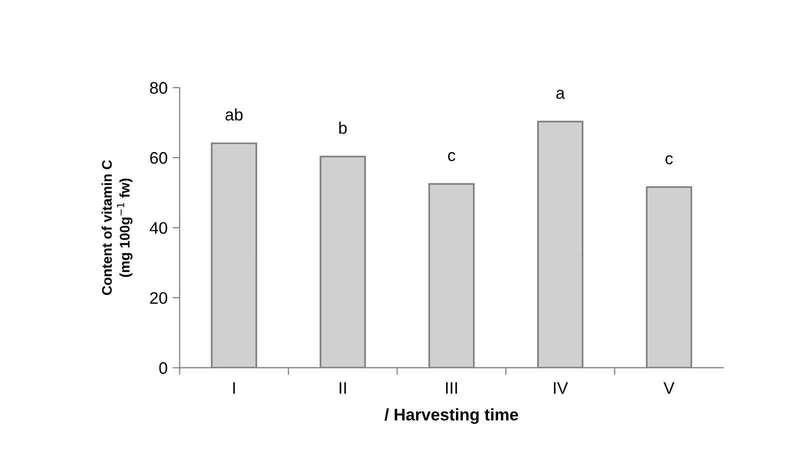 This screenshot has height=454, width=788. I want to click on annotation: ab, so click(234, 114).